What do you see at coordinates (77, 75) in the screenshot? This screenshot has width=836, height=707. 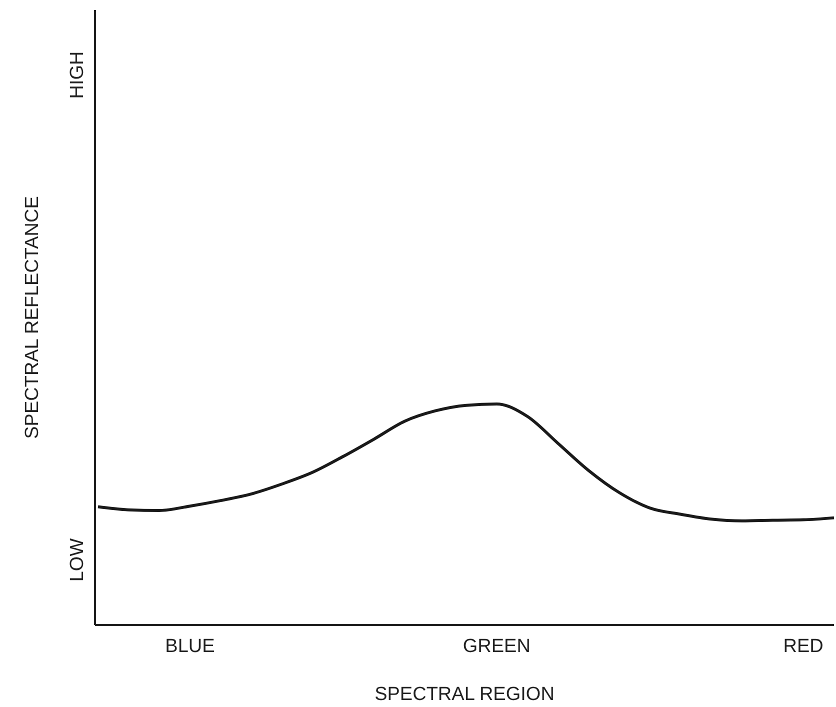 I see `text: HIGH` at bounding box center [77, 75].